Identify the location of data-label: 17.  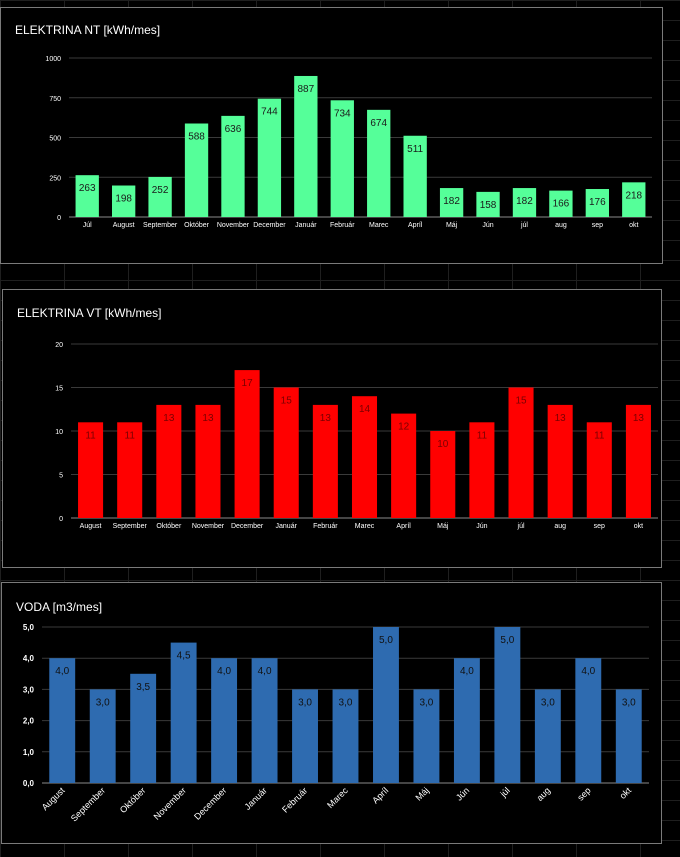
(248, 383).